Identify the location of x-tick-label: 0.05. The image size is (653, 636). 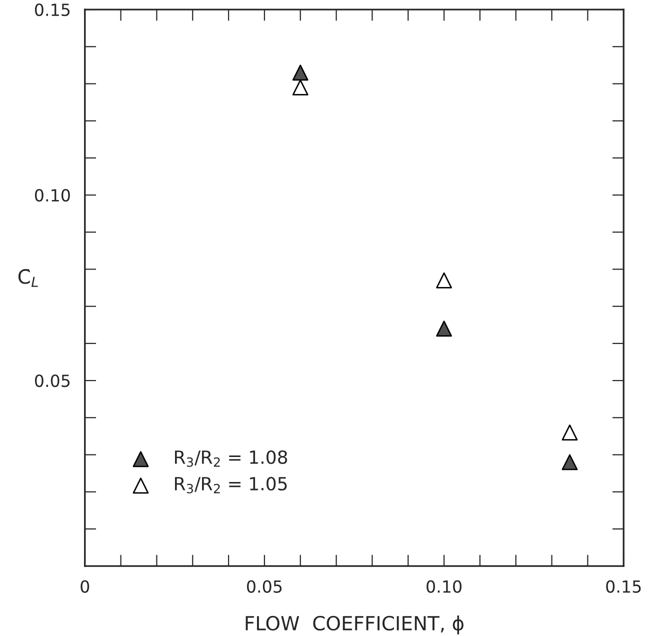
(264, 586).